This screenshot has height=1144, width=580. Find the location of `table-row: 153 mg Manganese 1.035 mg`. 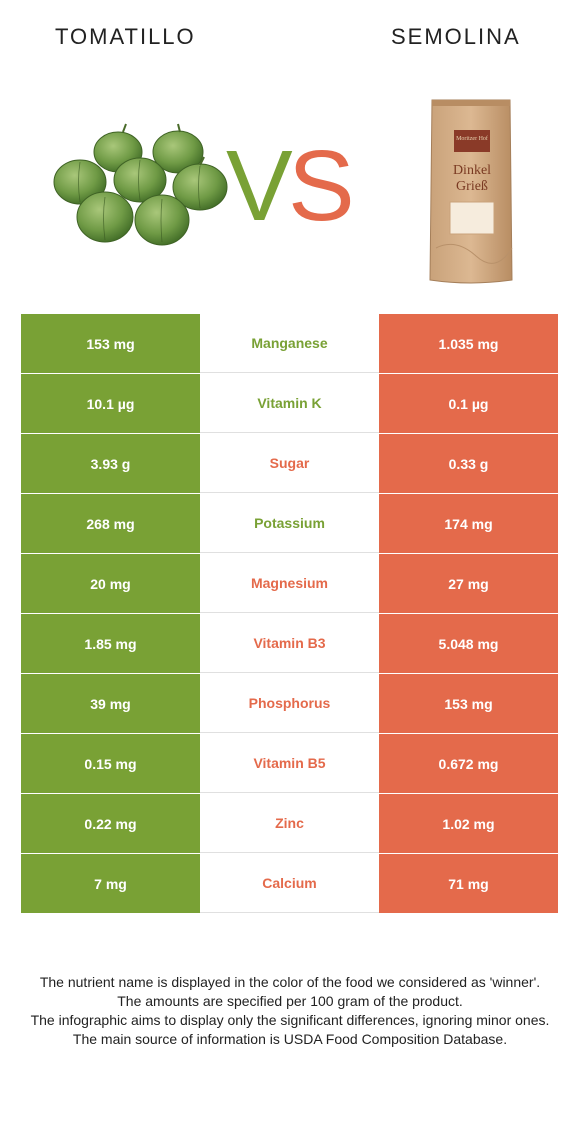

table-row: 153 mg Manganese 1.035 mg is located at coordinates (289, 344).